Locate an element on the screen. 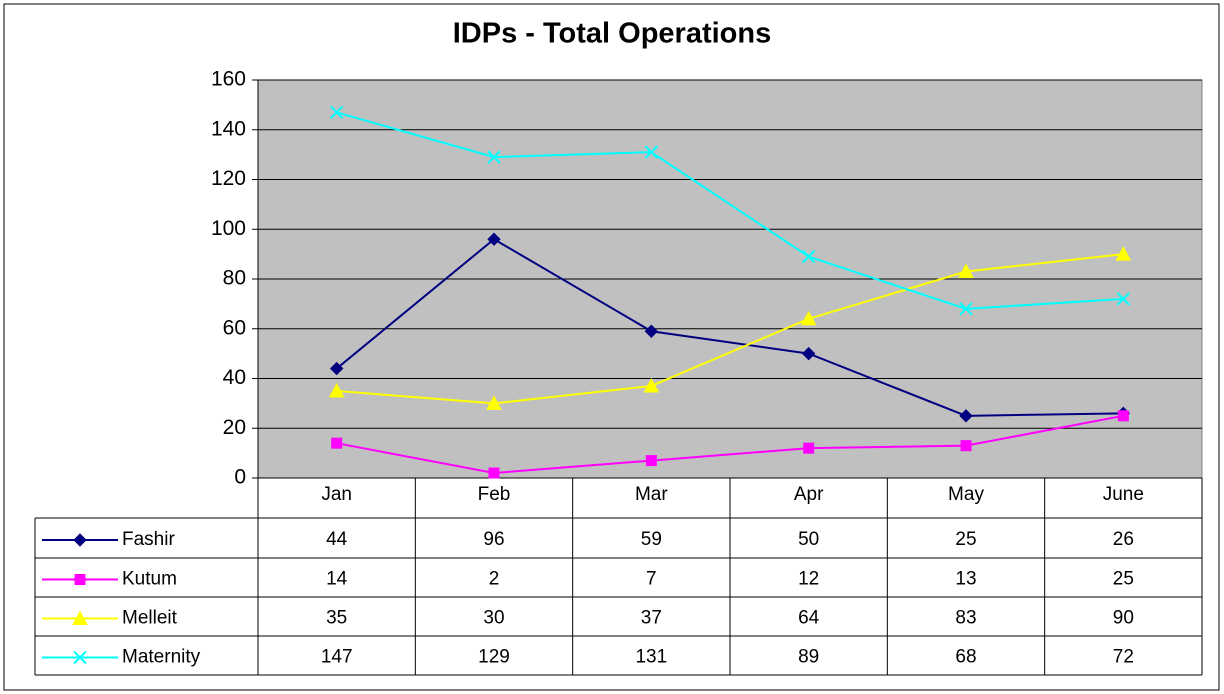 The height and width of the screenshot is (694, 1224). y-tick-label: 40 is located at coordinates (234, 377).